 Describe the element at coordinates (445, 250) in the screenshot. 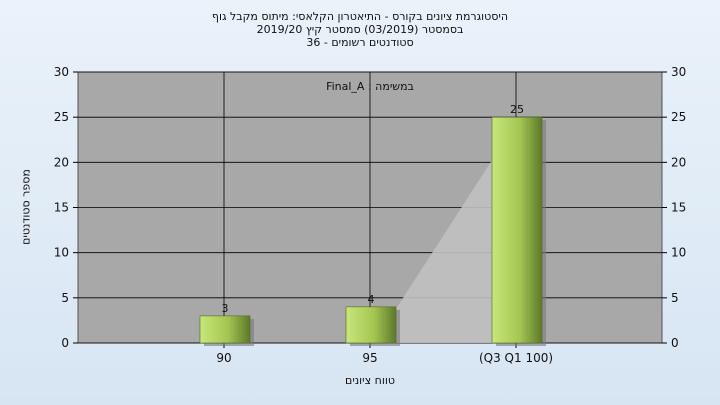

I see `bar-shadow` at that location.